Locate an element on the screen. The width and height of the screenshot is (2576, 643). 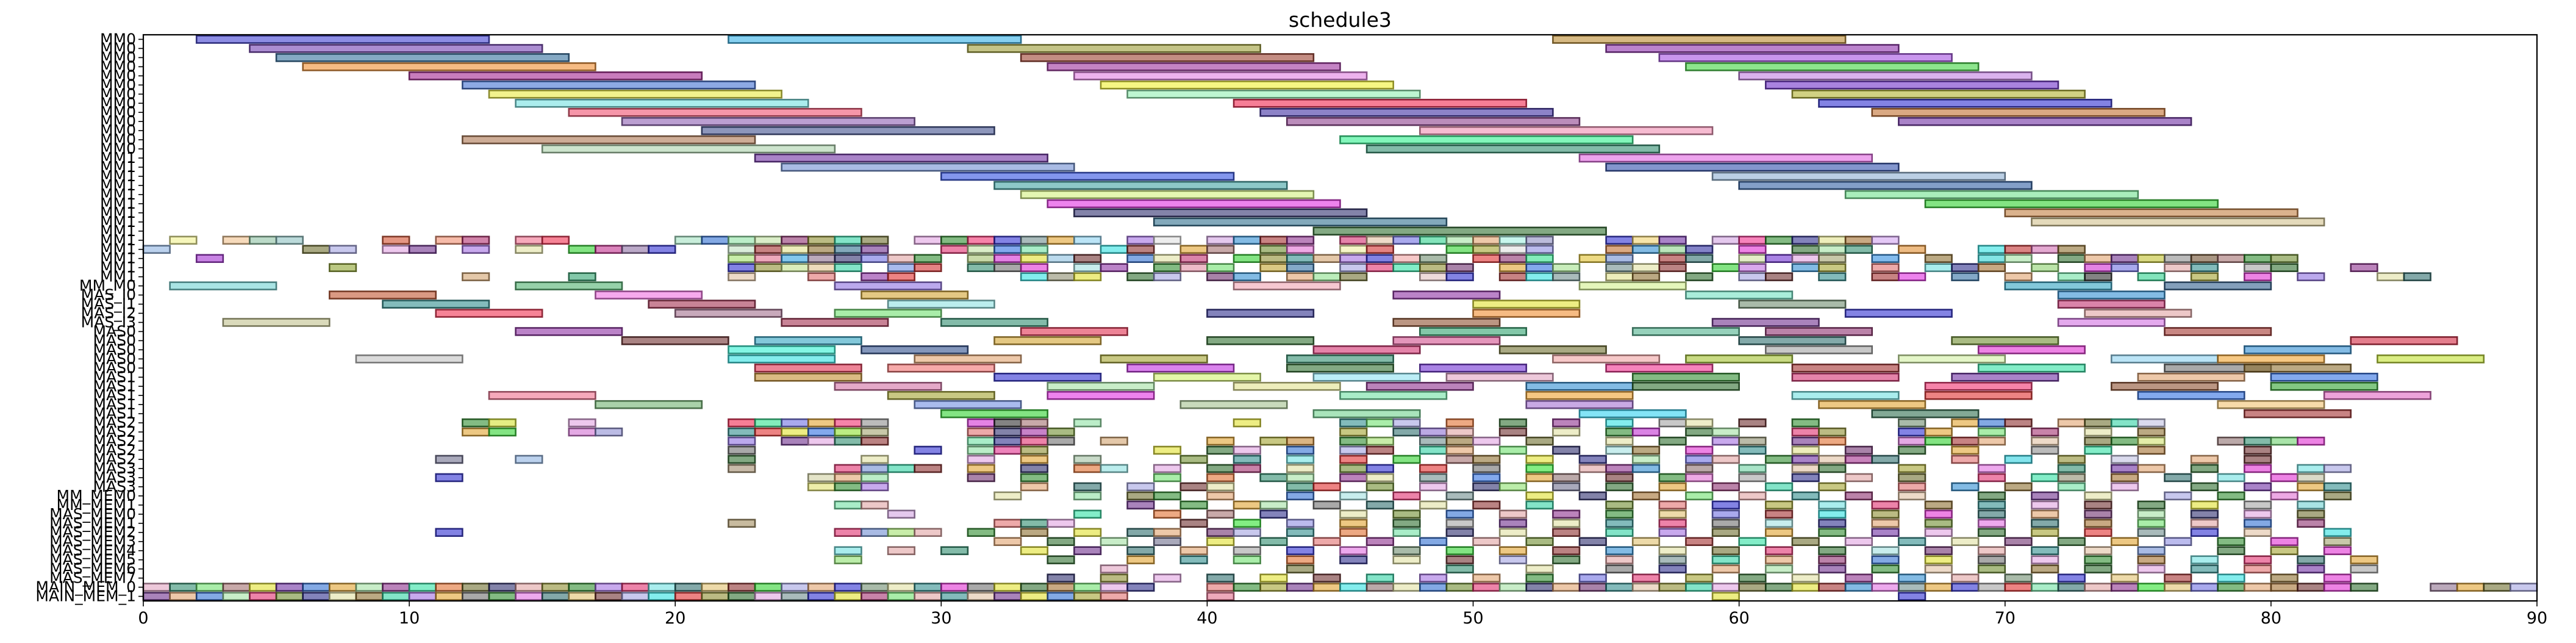
y-tick-label: MAS0 is located at coordinates (114, 358).